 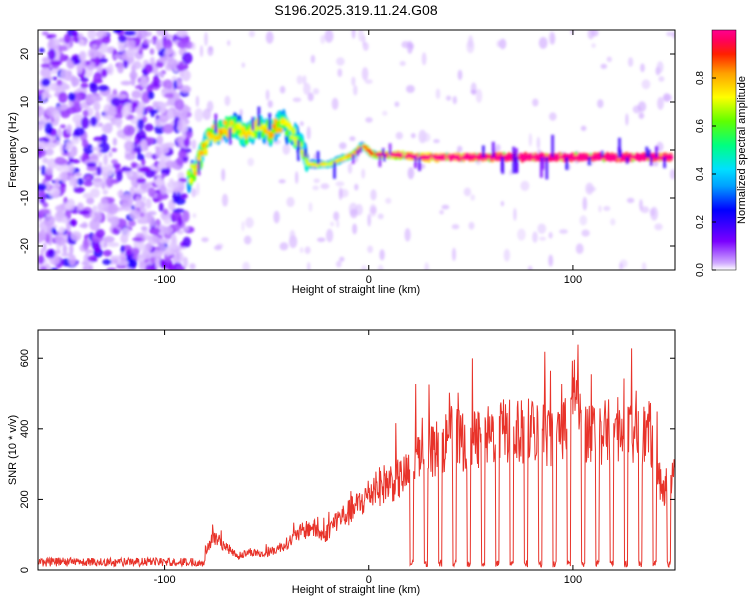 I want to click on colorbar-tick-label: 0.2, so click(x=700, y=222).